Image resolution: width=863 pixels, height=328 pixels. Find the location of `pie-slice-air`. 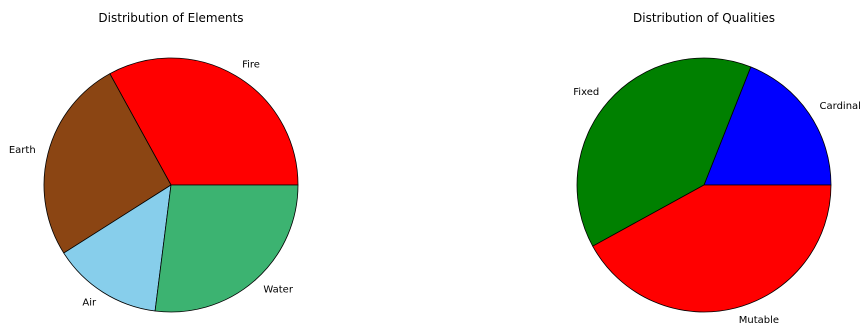

pie-slice-air is located at coordinates (117, 248).